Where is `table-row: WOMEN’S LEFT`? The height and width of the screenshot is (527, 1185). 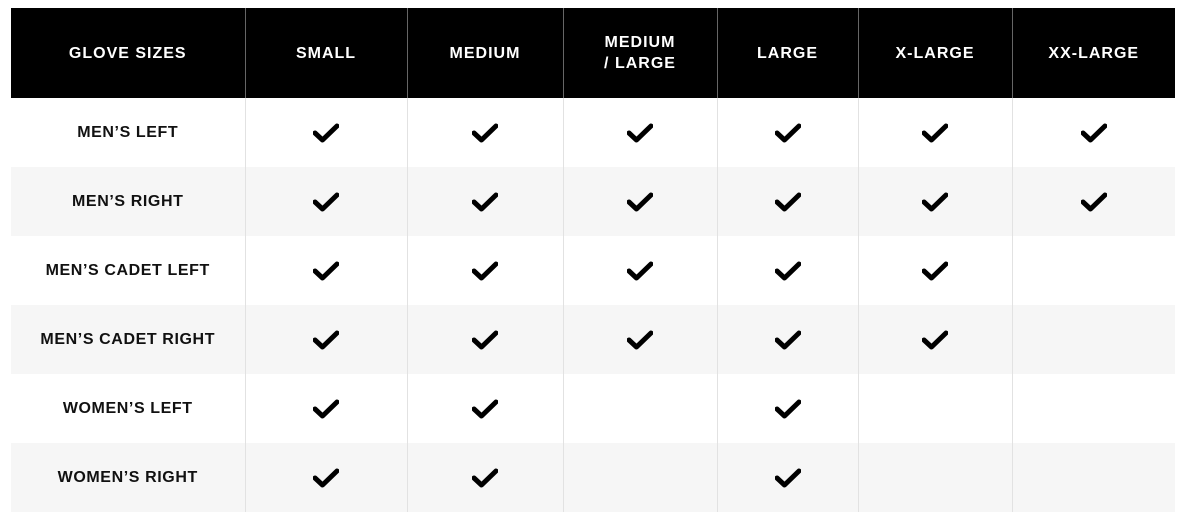 table-row: WOMEN’S LEFT is located at coordinates (593, 408).